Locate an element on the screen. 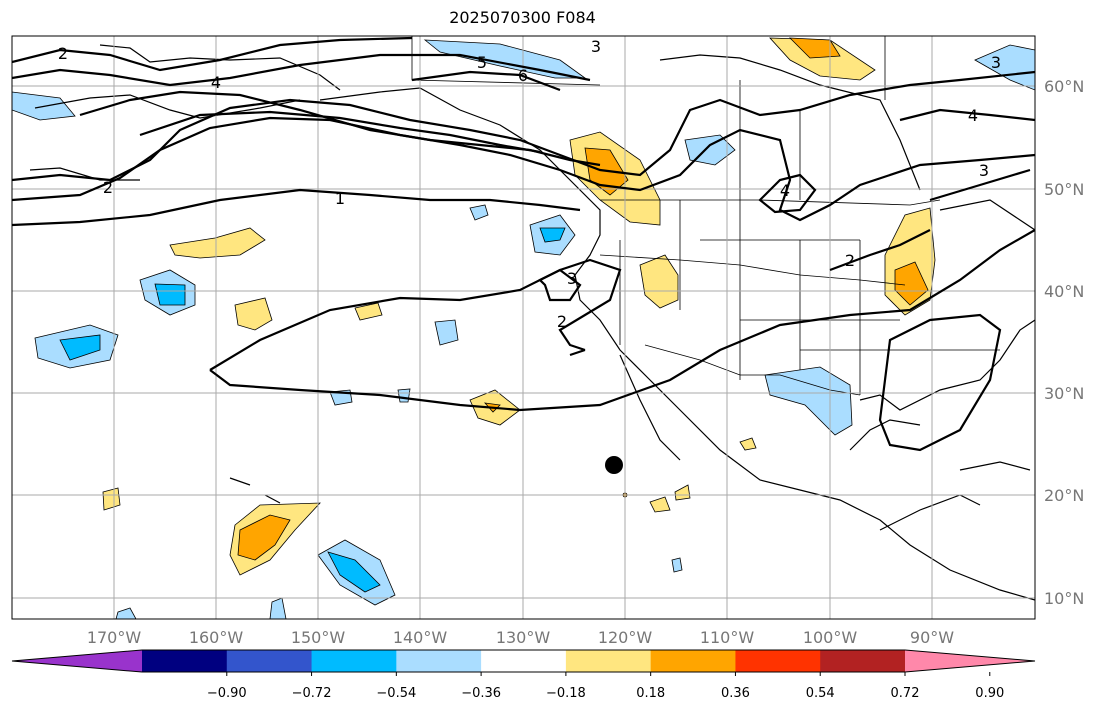 The image size is (1105, 712). colorbar-tick-label: −0.36 is located at coordinates (481, 693).